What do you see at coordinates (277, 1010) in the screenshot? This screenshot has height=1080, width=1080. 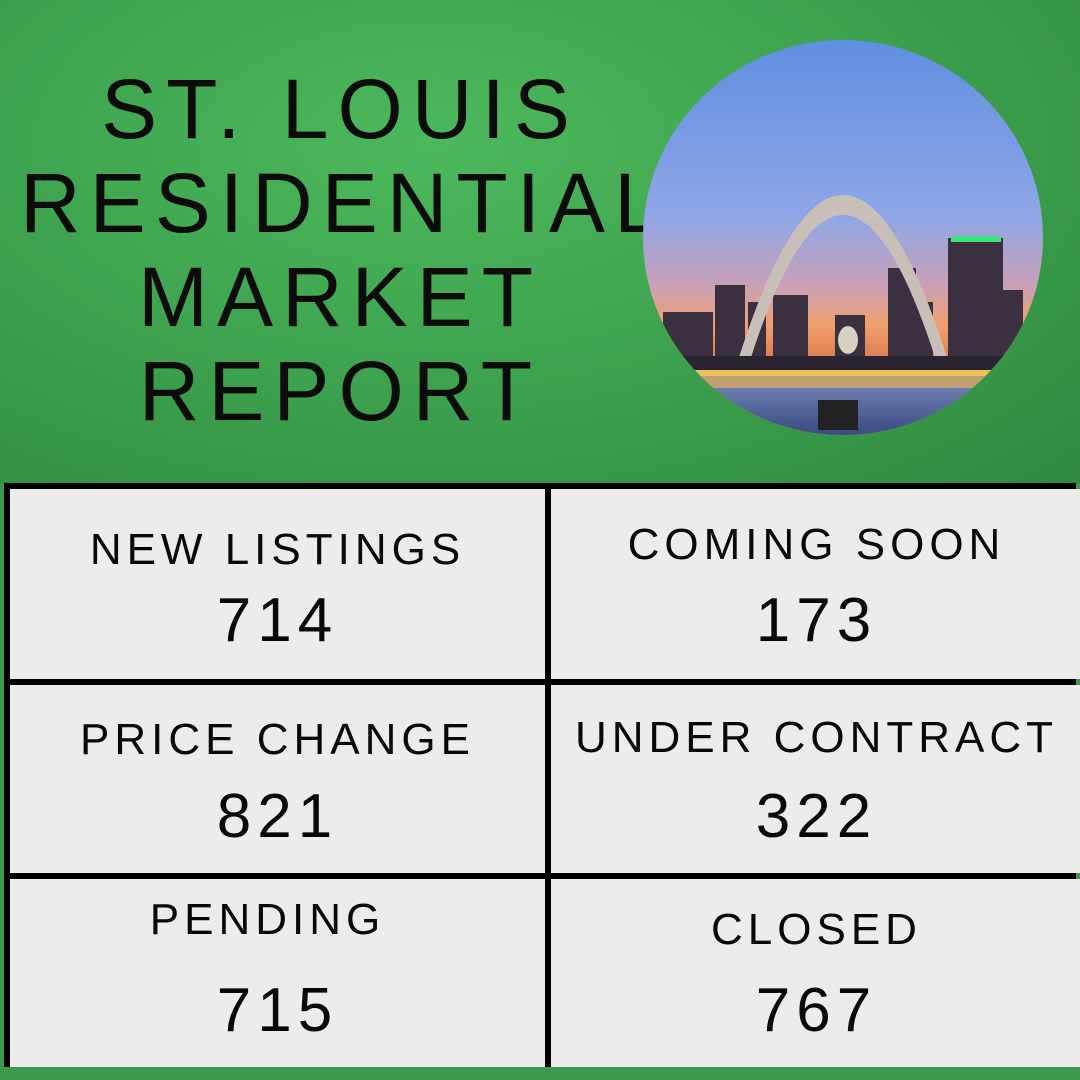 I see `stat-value: 715` at bounding box center [277, 1010].